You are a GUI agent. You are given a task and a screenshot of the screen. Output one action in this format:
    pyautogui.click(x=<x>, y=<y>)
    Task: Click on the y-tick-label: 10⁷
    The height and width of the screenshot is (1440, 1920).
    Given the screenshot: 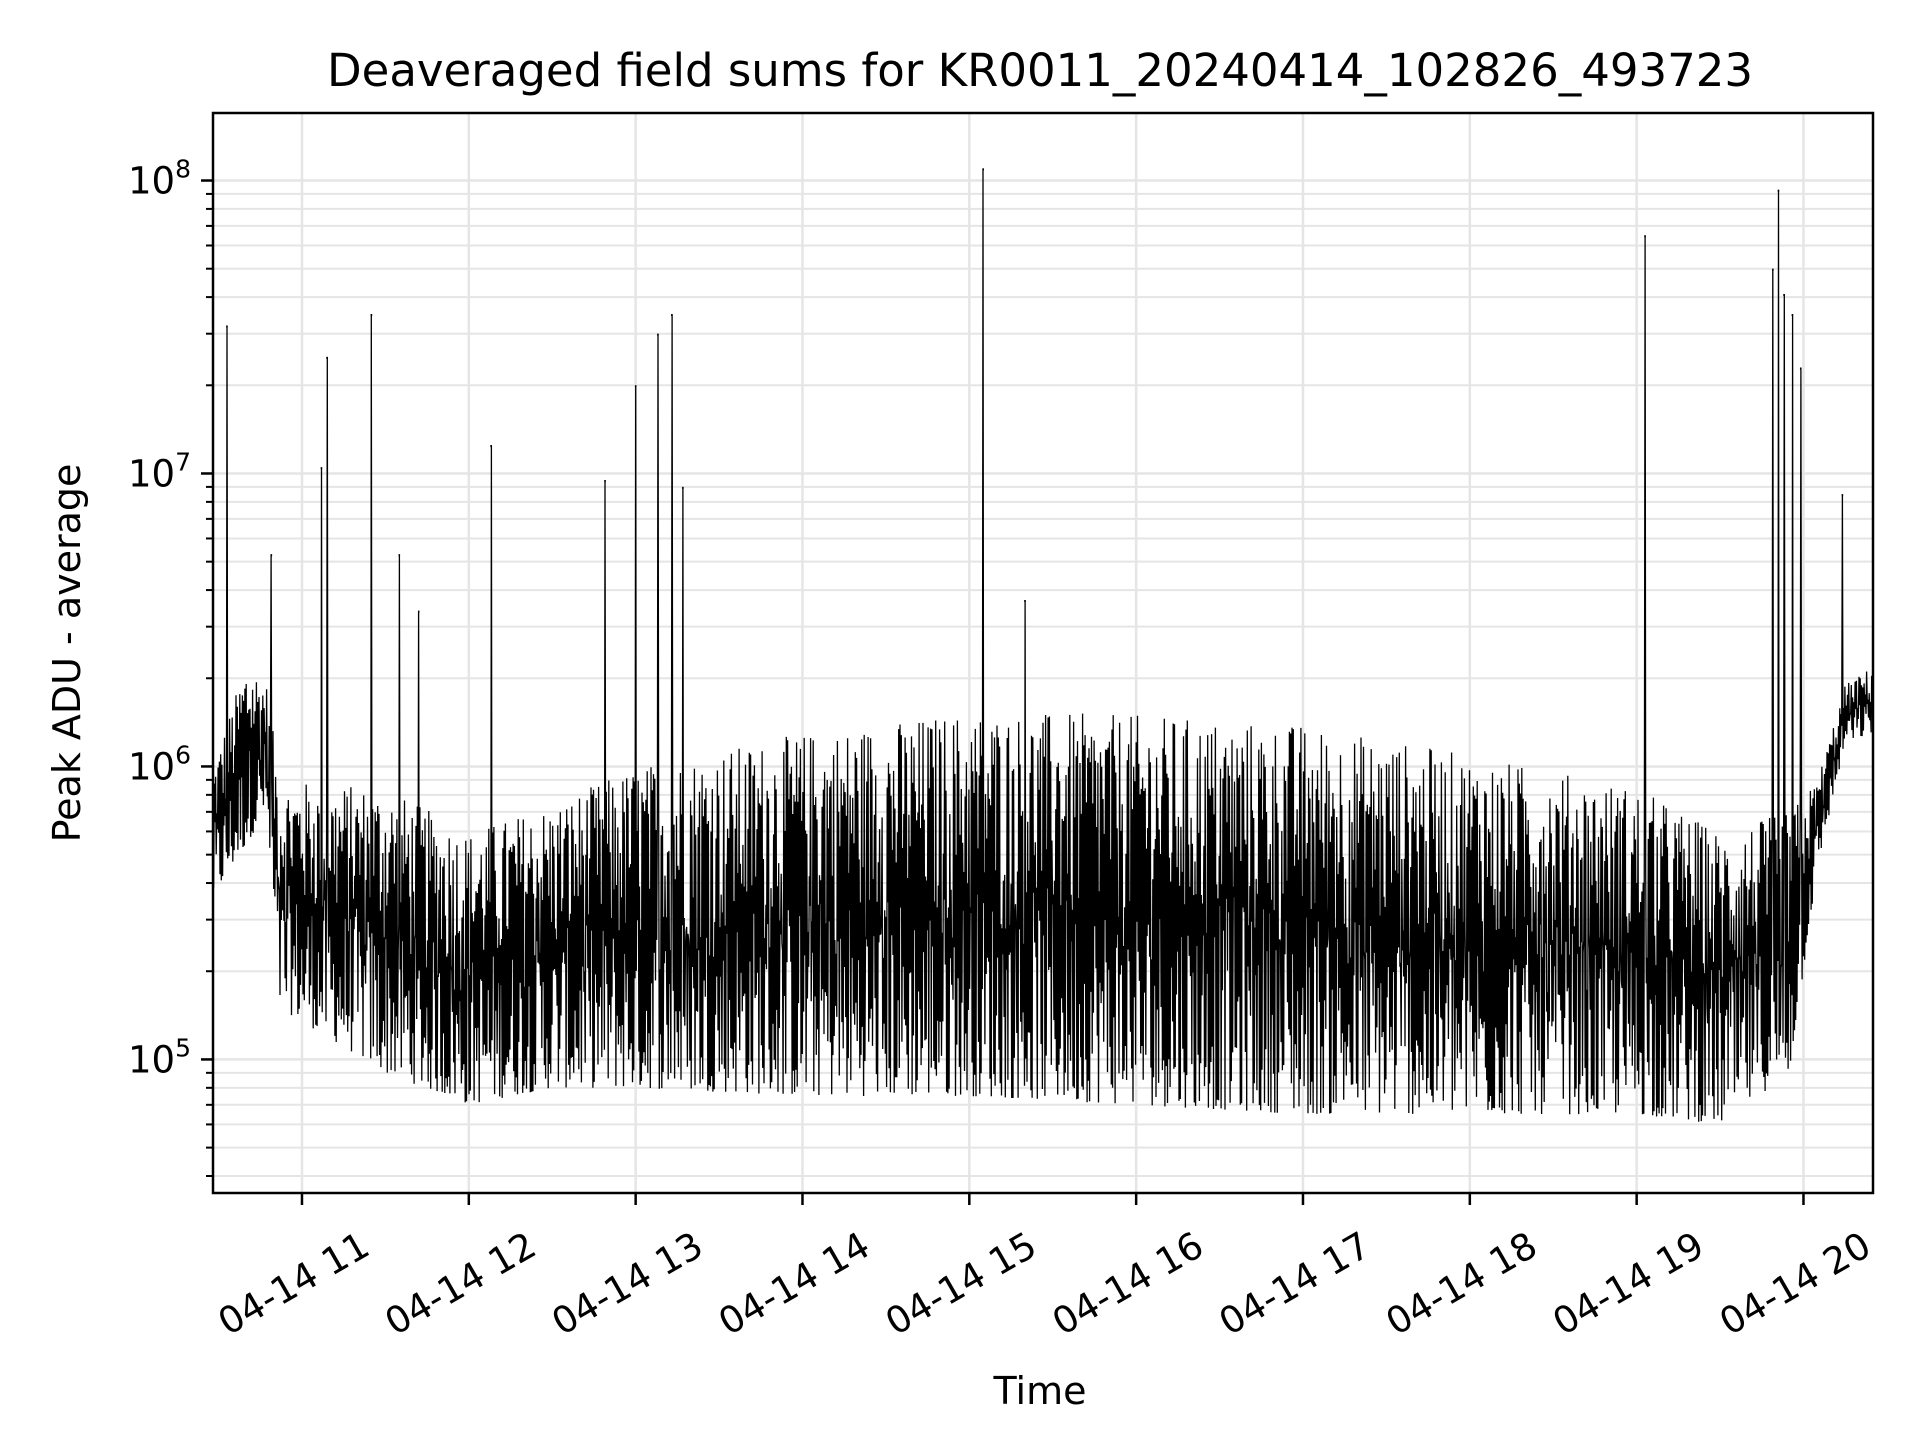 What is the action you would take?
    pyautogui.click(x=159, y=471)
    